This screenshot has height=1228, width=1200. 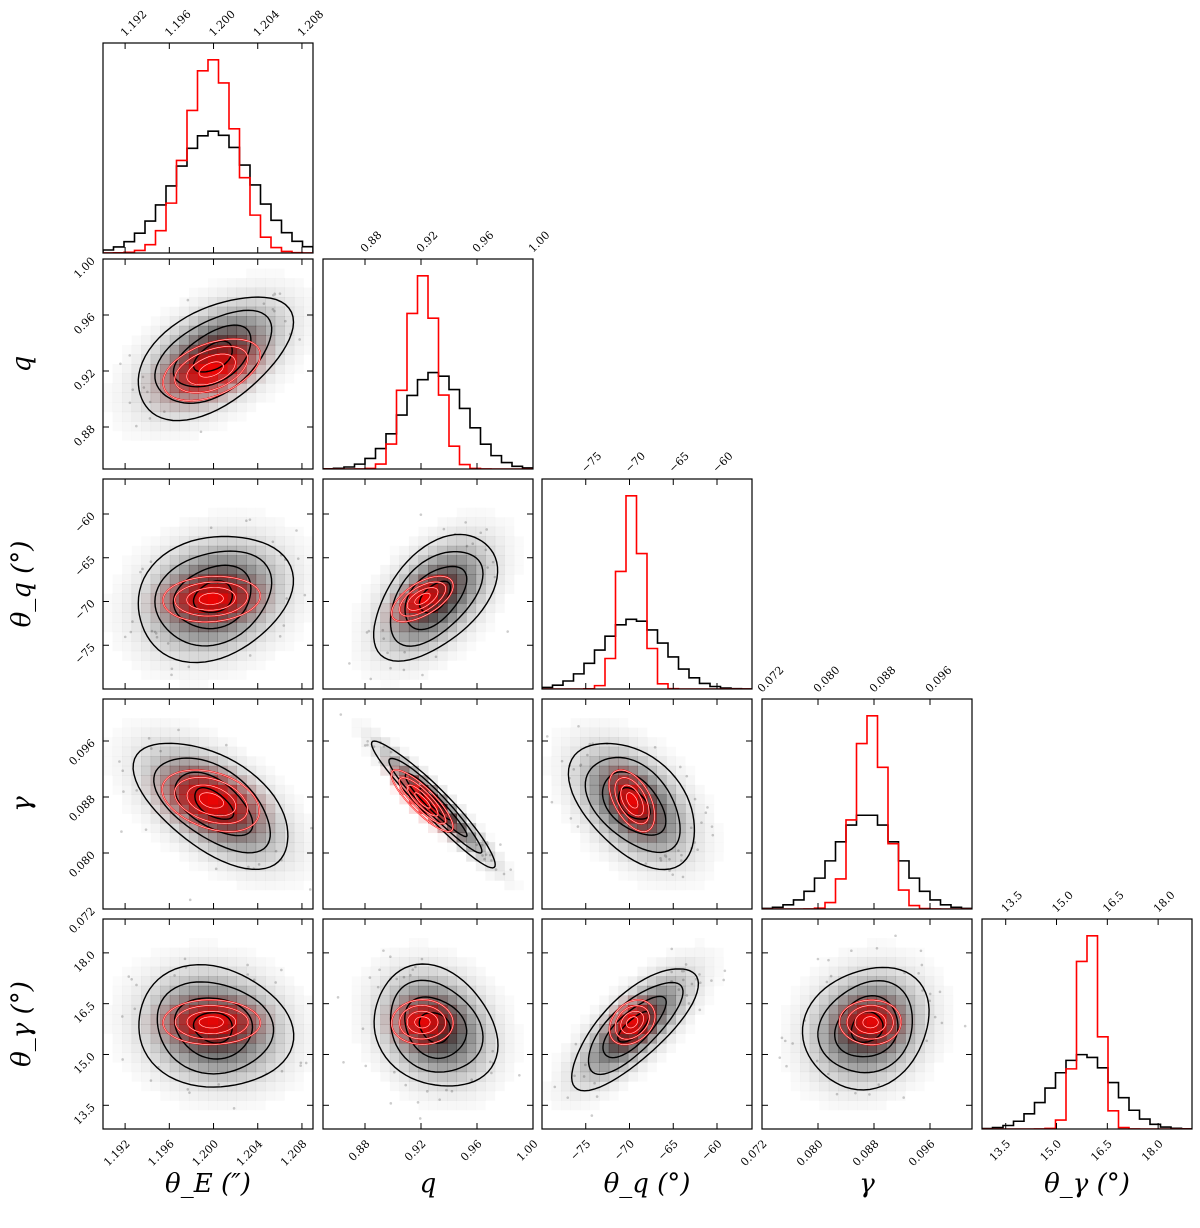 What do you see at coordinates (938, 679) in the screenshot?
I see `top-tick-label: 0.096` at bounding box center [938, 679].